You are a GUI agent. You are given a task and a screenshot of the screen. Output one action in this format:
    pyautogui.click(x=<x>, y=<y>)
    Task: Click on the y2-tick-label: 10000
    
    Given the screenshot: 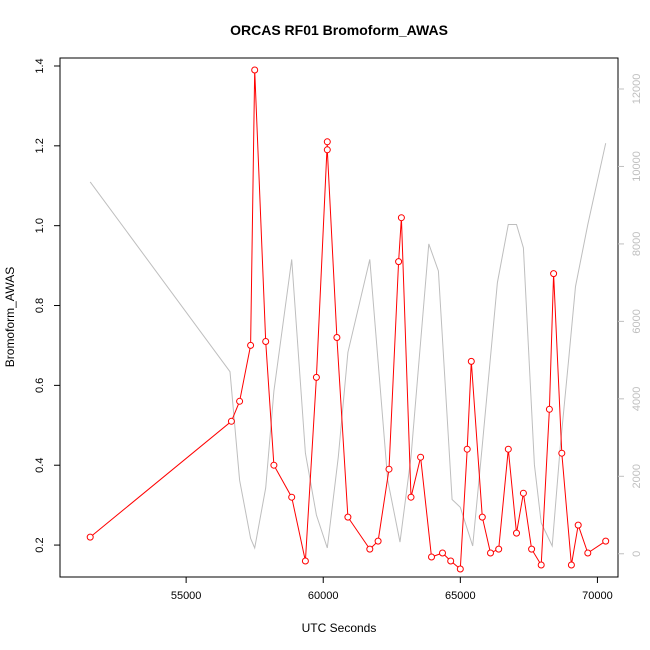 What is the action you would take?
    pyautogui.click(x=637, y=166)
    